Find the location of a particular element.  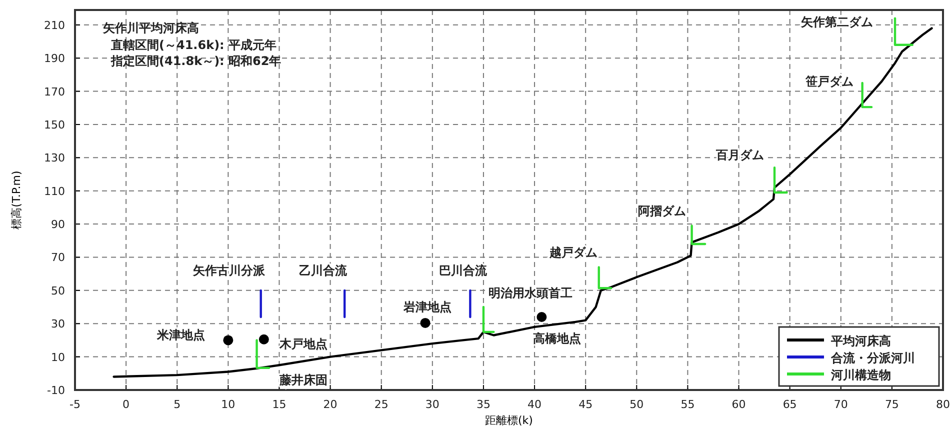

annotation: 明治用水頭首工 is located at coordinates (530, 293).